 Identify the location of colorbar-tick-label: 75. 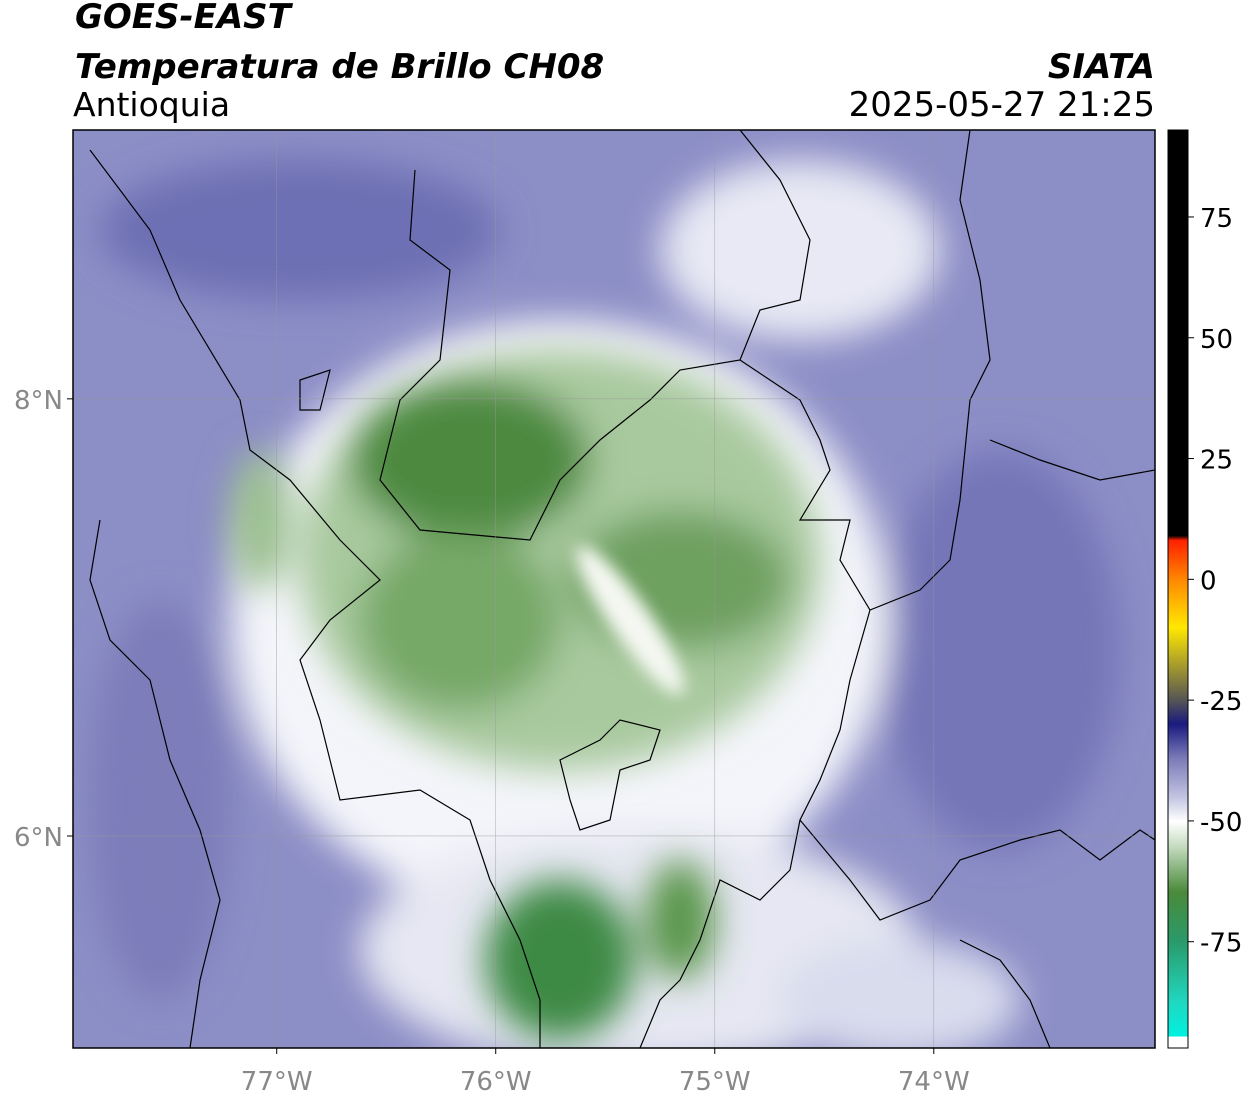
(1216, 219).